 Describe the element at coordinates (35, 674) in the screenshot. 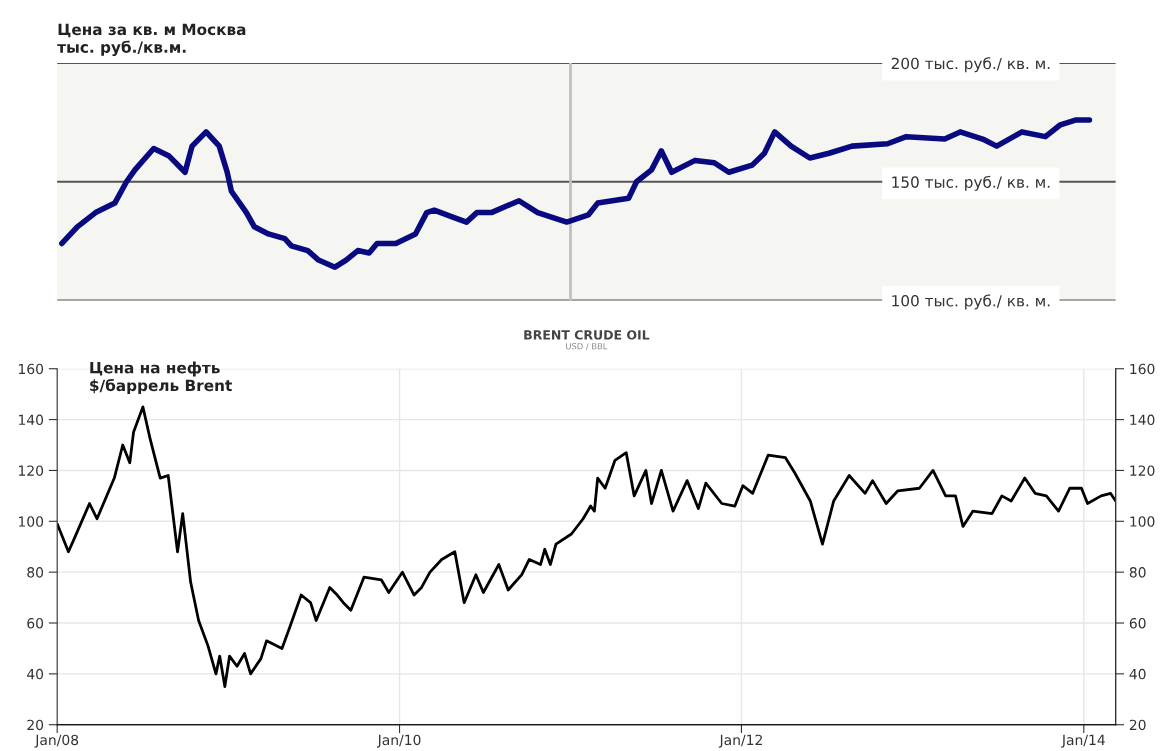

I see `y-tick-label: 40` at that location.